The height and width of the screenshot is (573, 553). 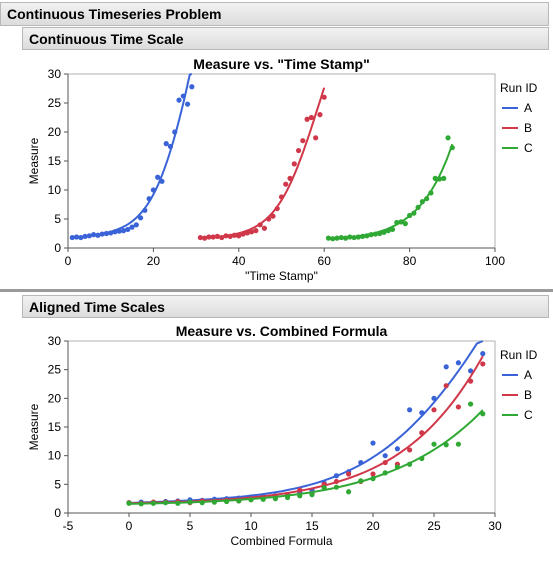 I want to click on legend-label-b: B, so click(x=528, y=395).